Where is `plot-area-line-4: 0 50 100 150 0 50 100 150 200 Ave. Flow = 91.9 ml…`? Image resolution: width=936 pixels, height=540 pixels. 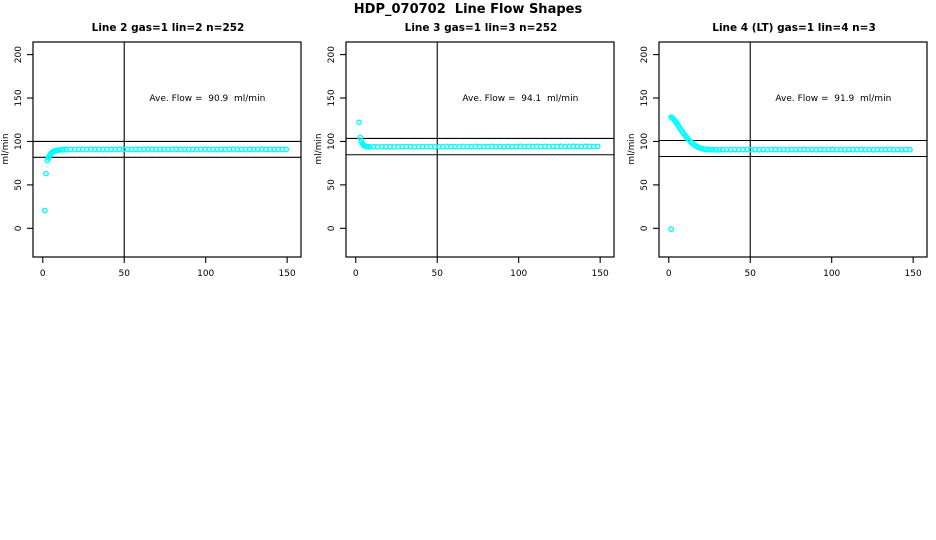
plot-area-line-4: 0 50 100 150 0 50 100 150 200 Ave. Flow = 91.9 ml… is located at coordinates (784, 160).